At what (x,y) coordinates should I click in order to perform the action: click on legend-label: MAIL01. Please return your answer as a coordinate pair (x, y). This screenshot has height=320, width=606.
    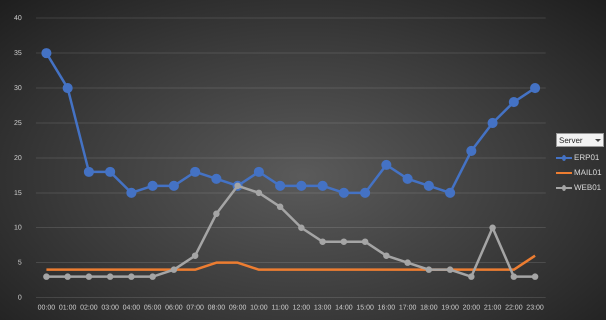
    Looking at the image, I should click on (588, 172).